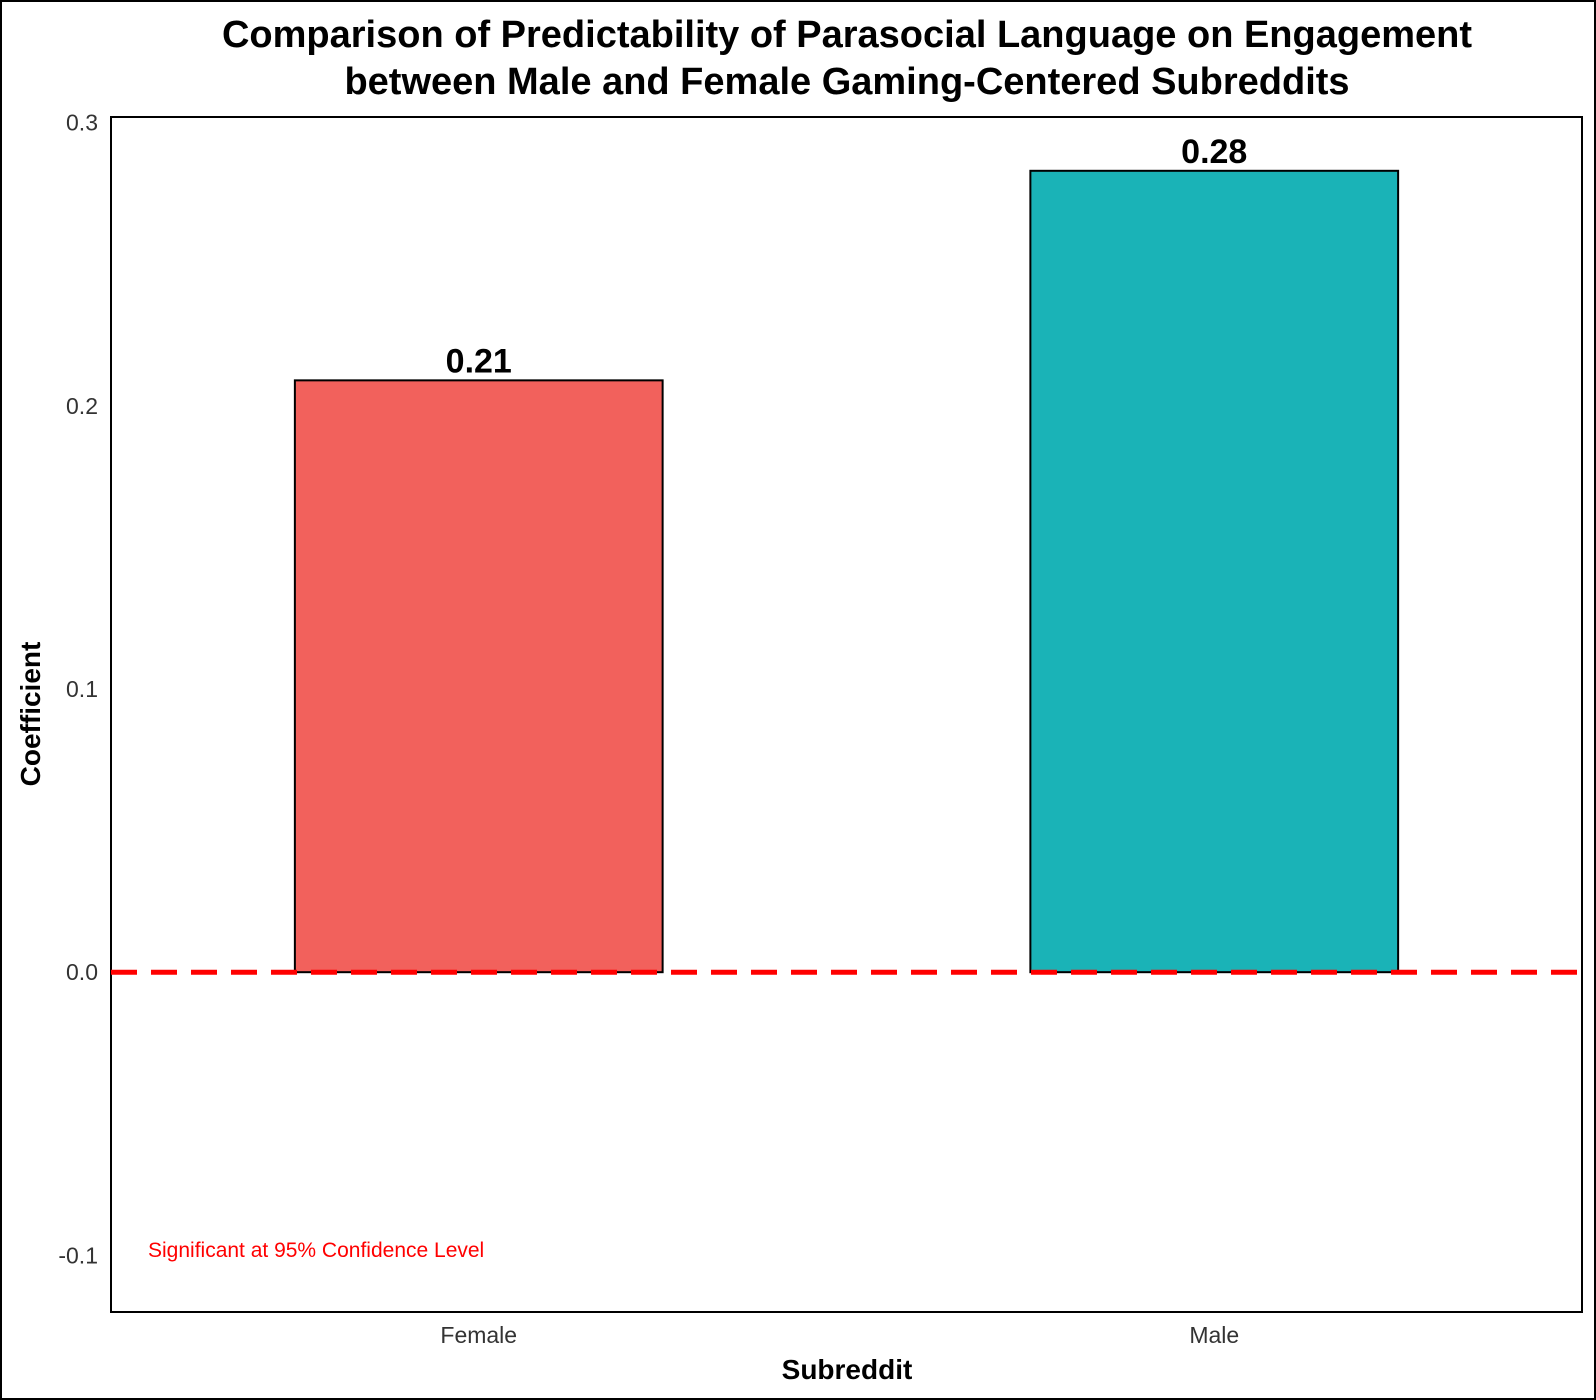 The image size is (1596, 1400). I want to click on y-tick-label: 0.0, so click(82, 972).